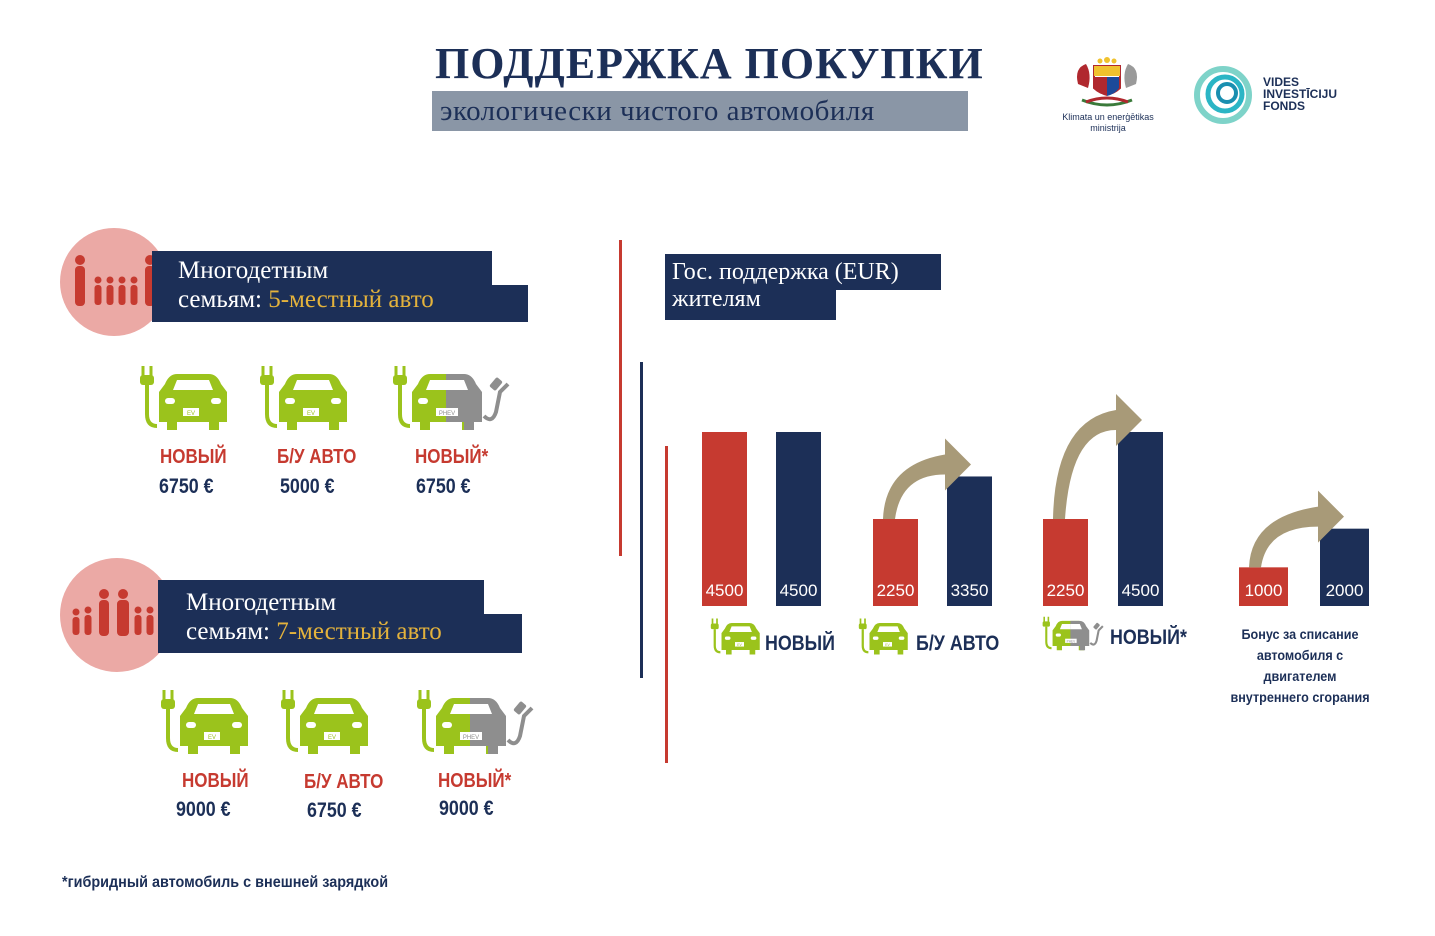 The image size is (1435, 936). Describe the element at coordinates (958, 643) in the screenshot. I see `chart-category-label: Б/У АВТО` at that location.